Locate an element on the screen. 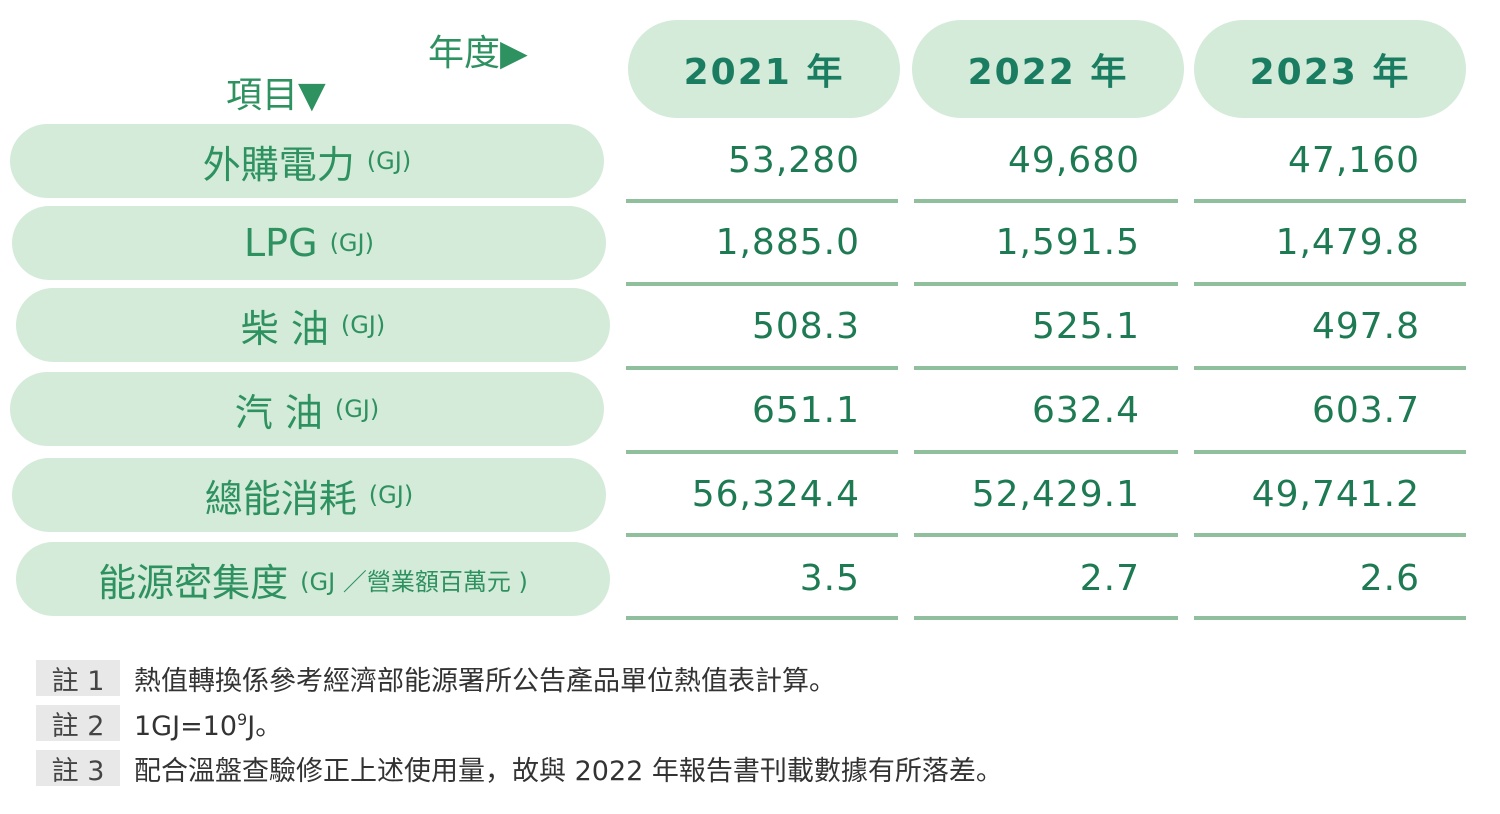 The width and height of the screenshot is (1500, 814). row-label-gasoline: 汽 油 (GJ) is located at coordinates (307, 409).